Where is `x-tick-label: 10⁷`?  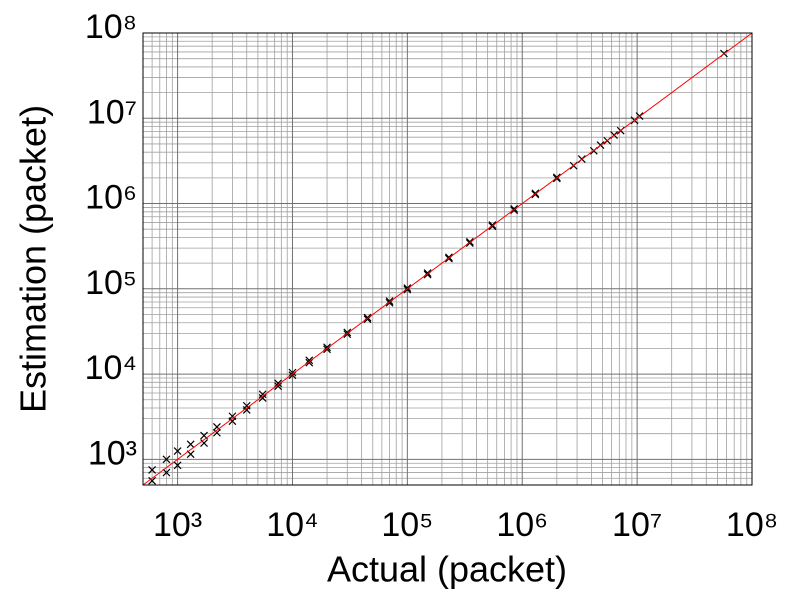 x-tick-label: 10⁷ is located at coordinates (637, 525).